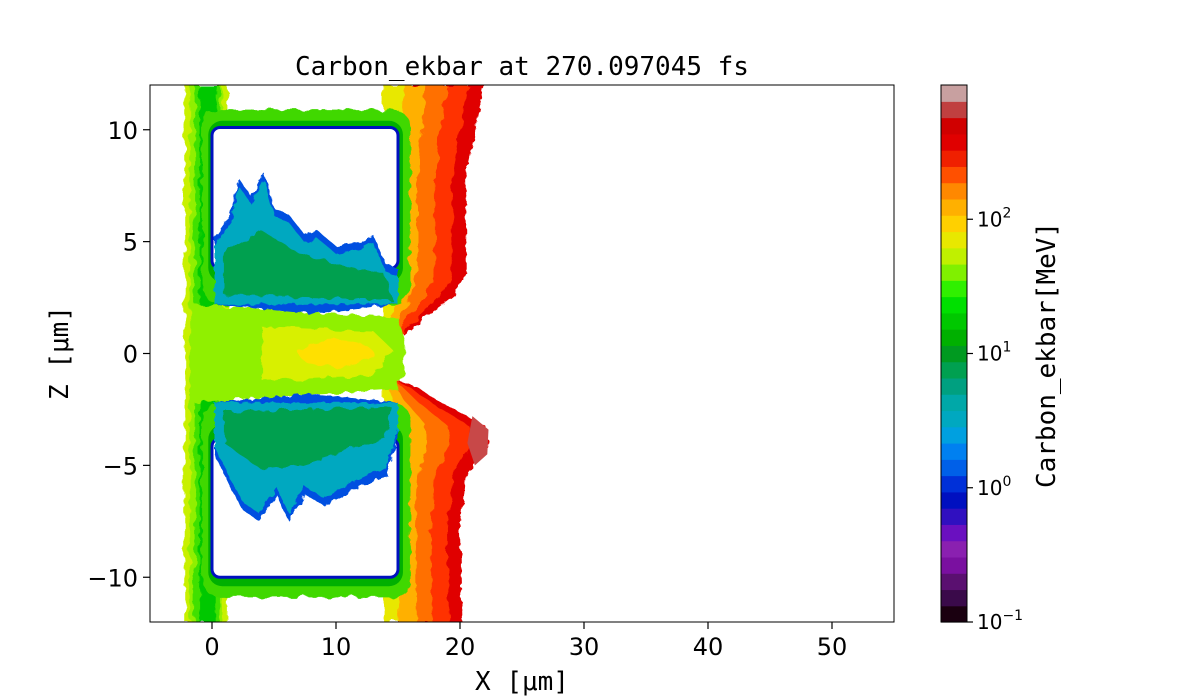 This screenshot has height=700, width=1200. What do you see at coordinates (994, 218) in the screenshot?
I see `colorbar-tick-label: 10²` at bounding box center [994, 218].